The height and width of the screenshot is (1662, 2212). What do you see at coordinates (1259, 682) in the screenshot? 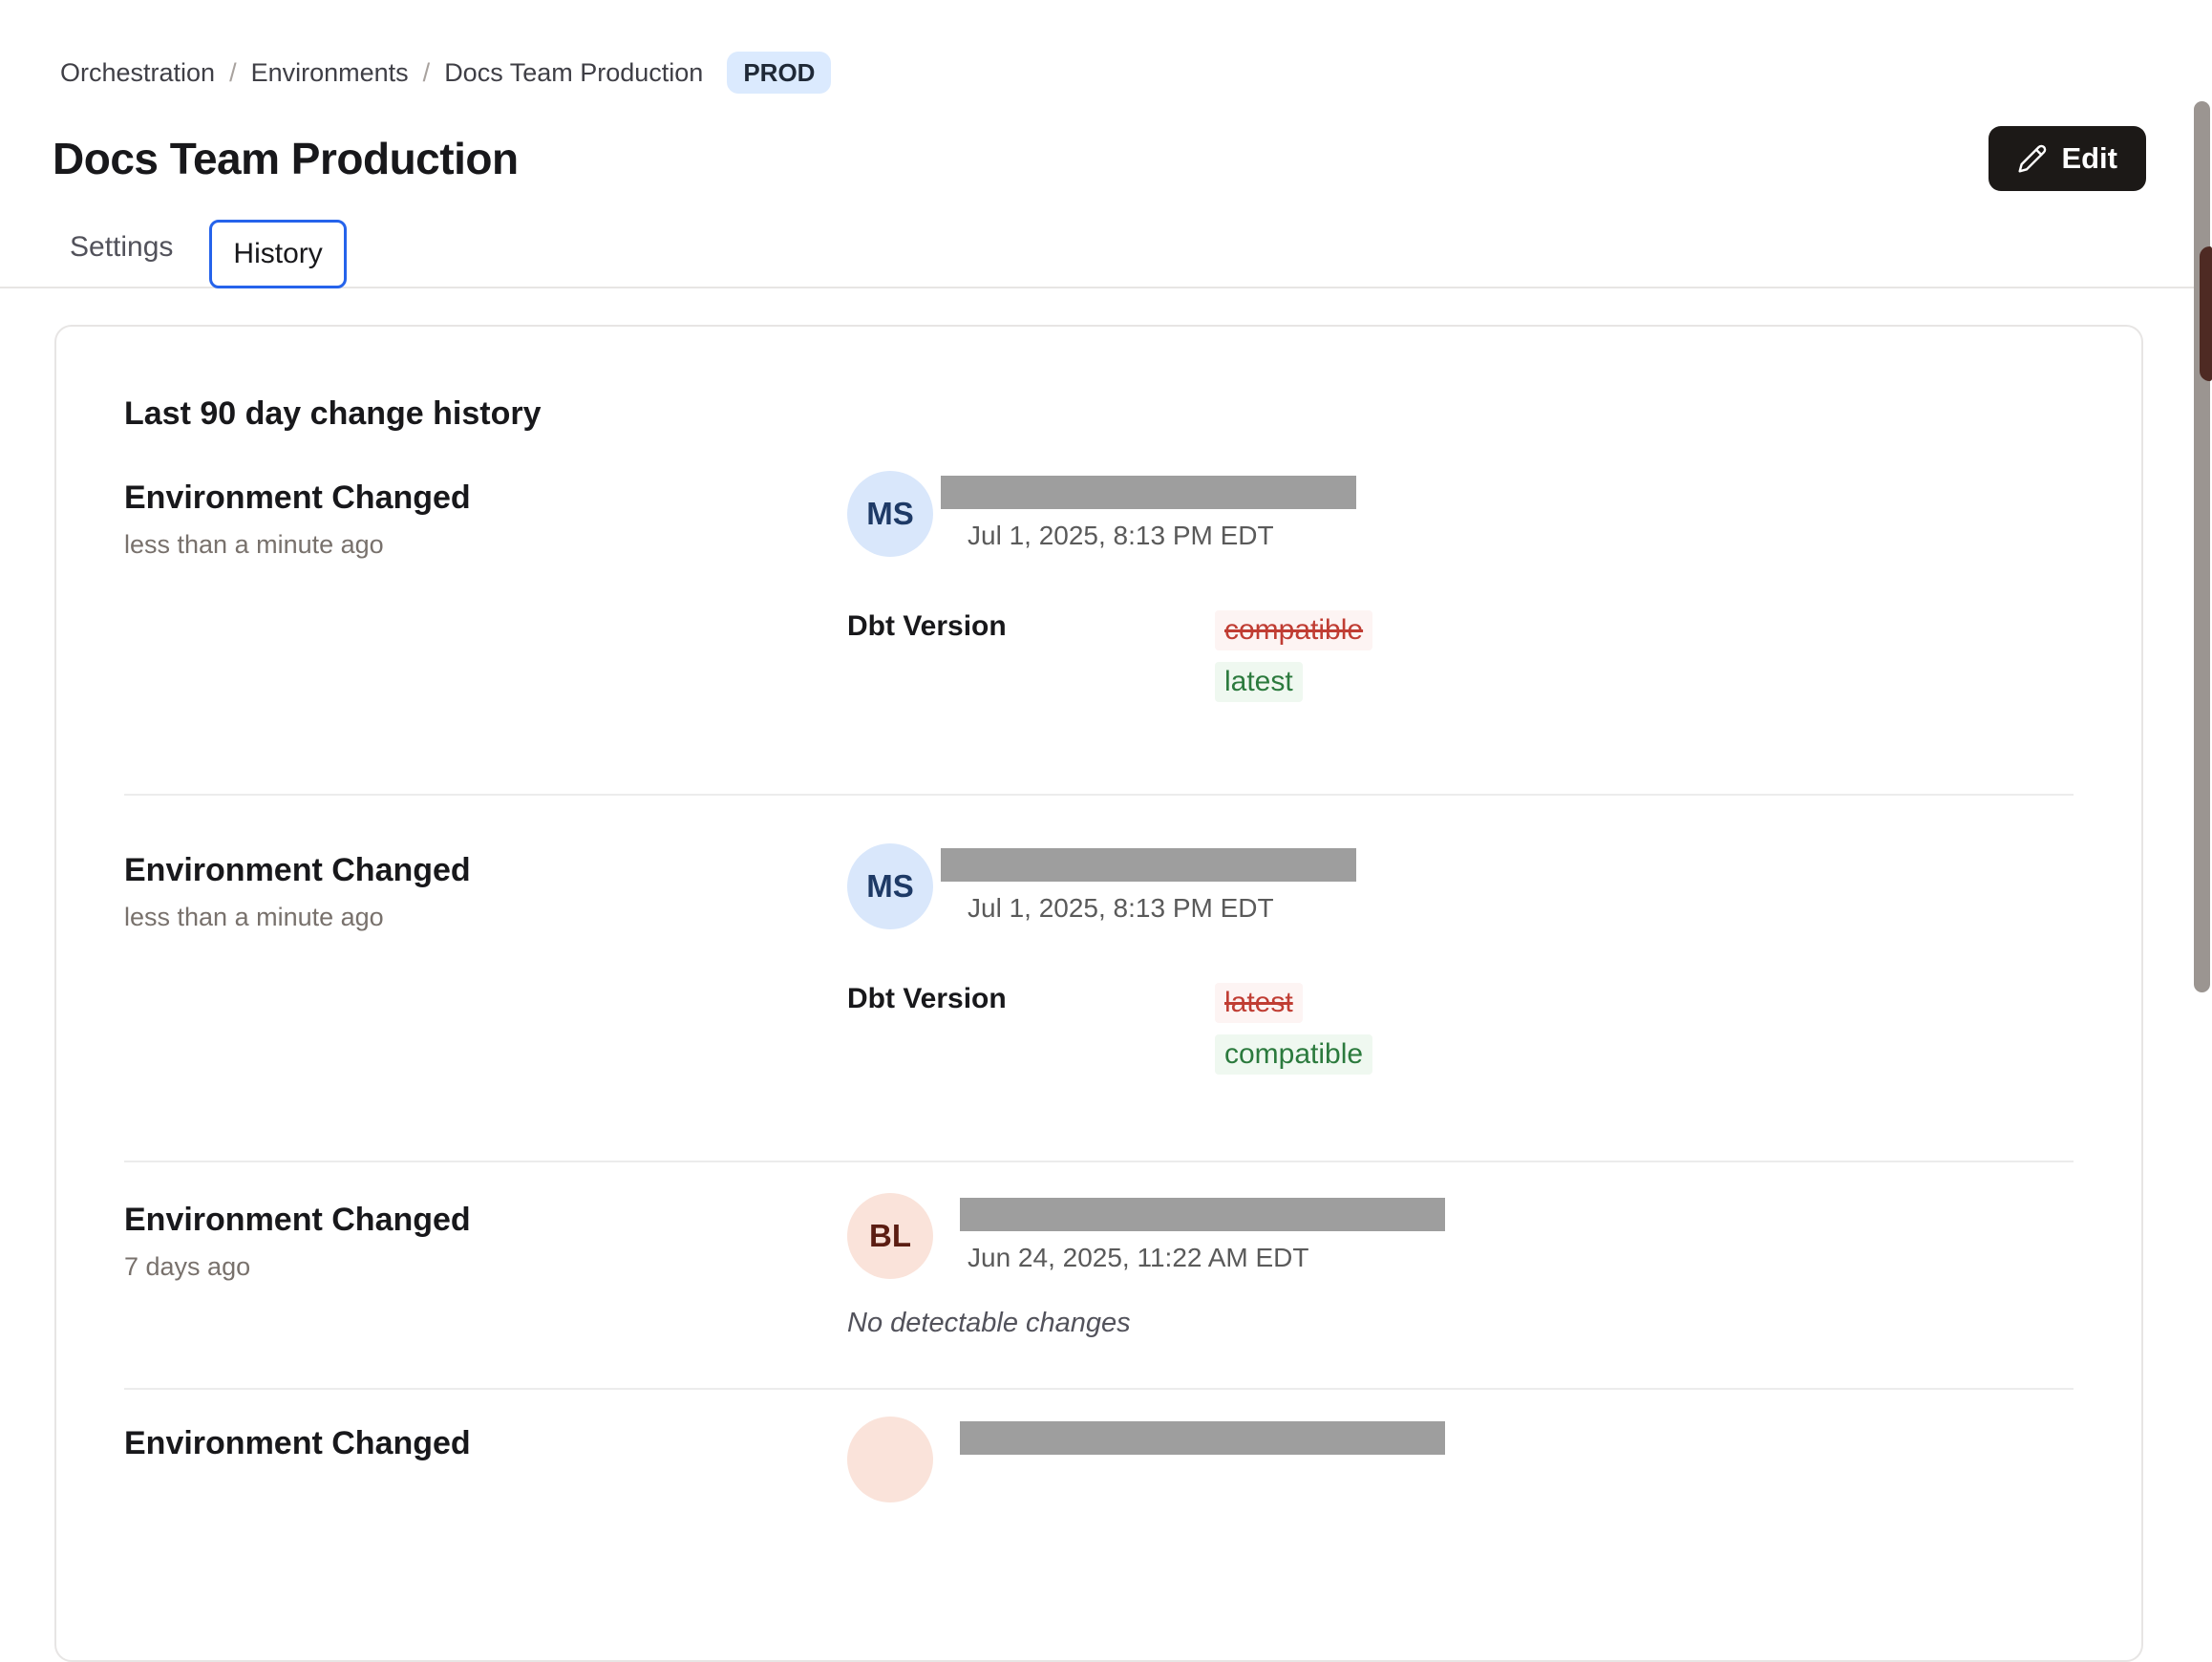
I see `change-new-value: latest` at bounding box center [1259, 682].